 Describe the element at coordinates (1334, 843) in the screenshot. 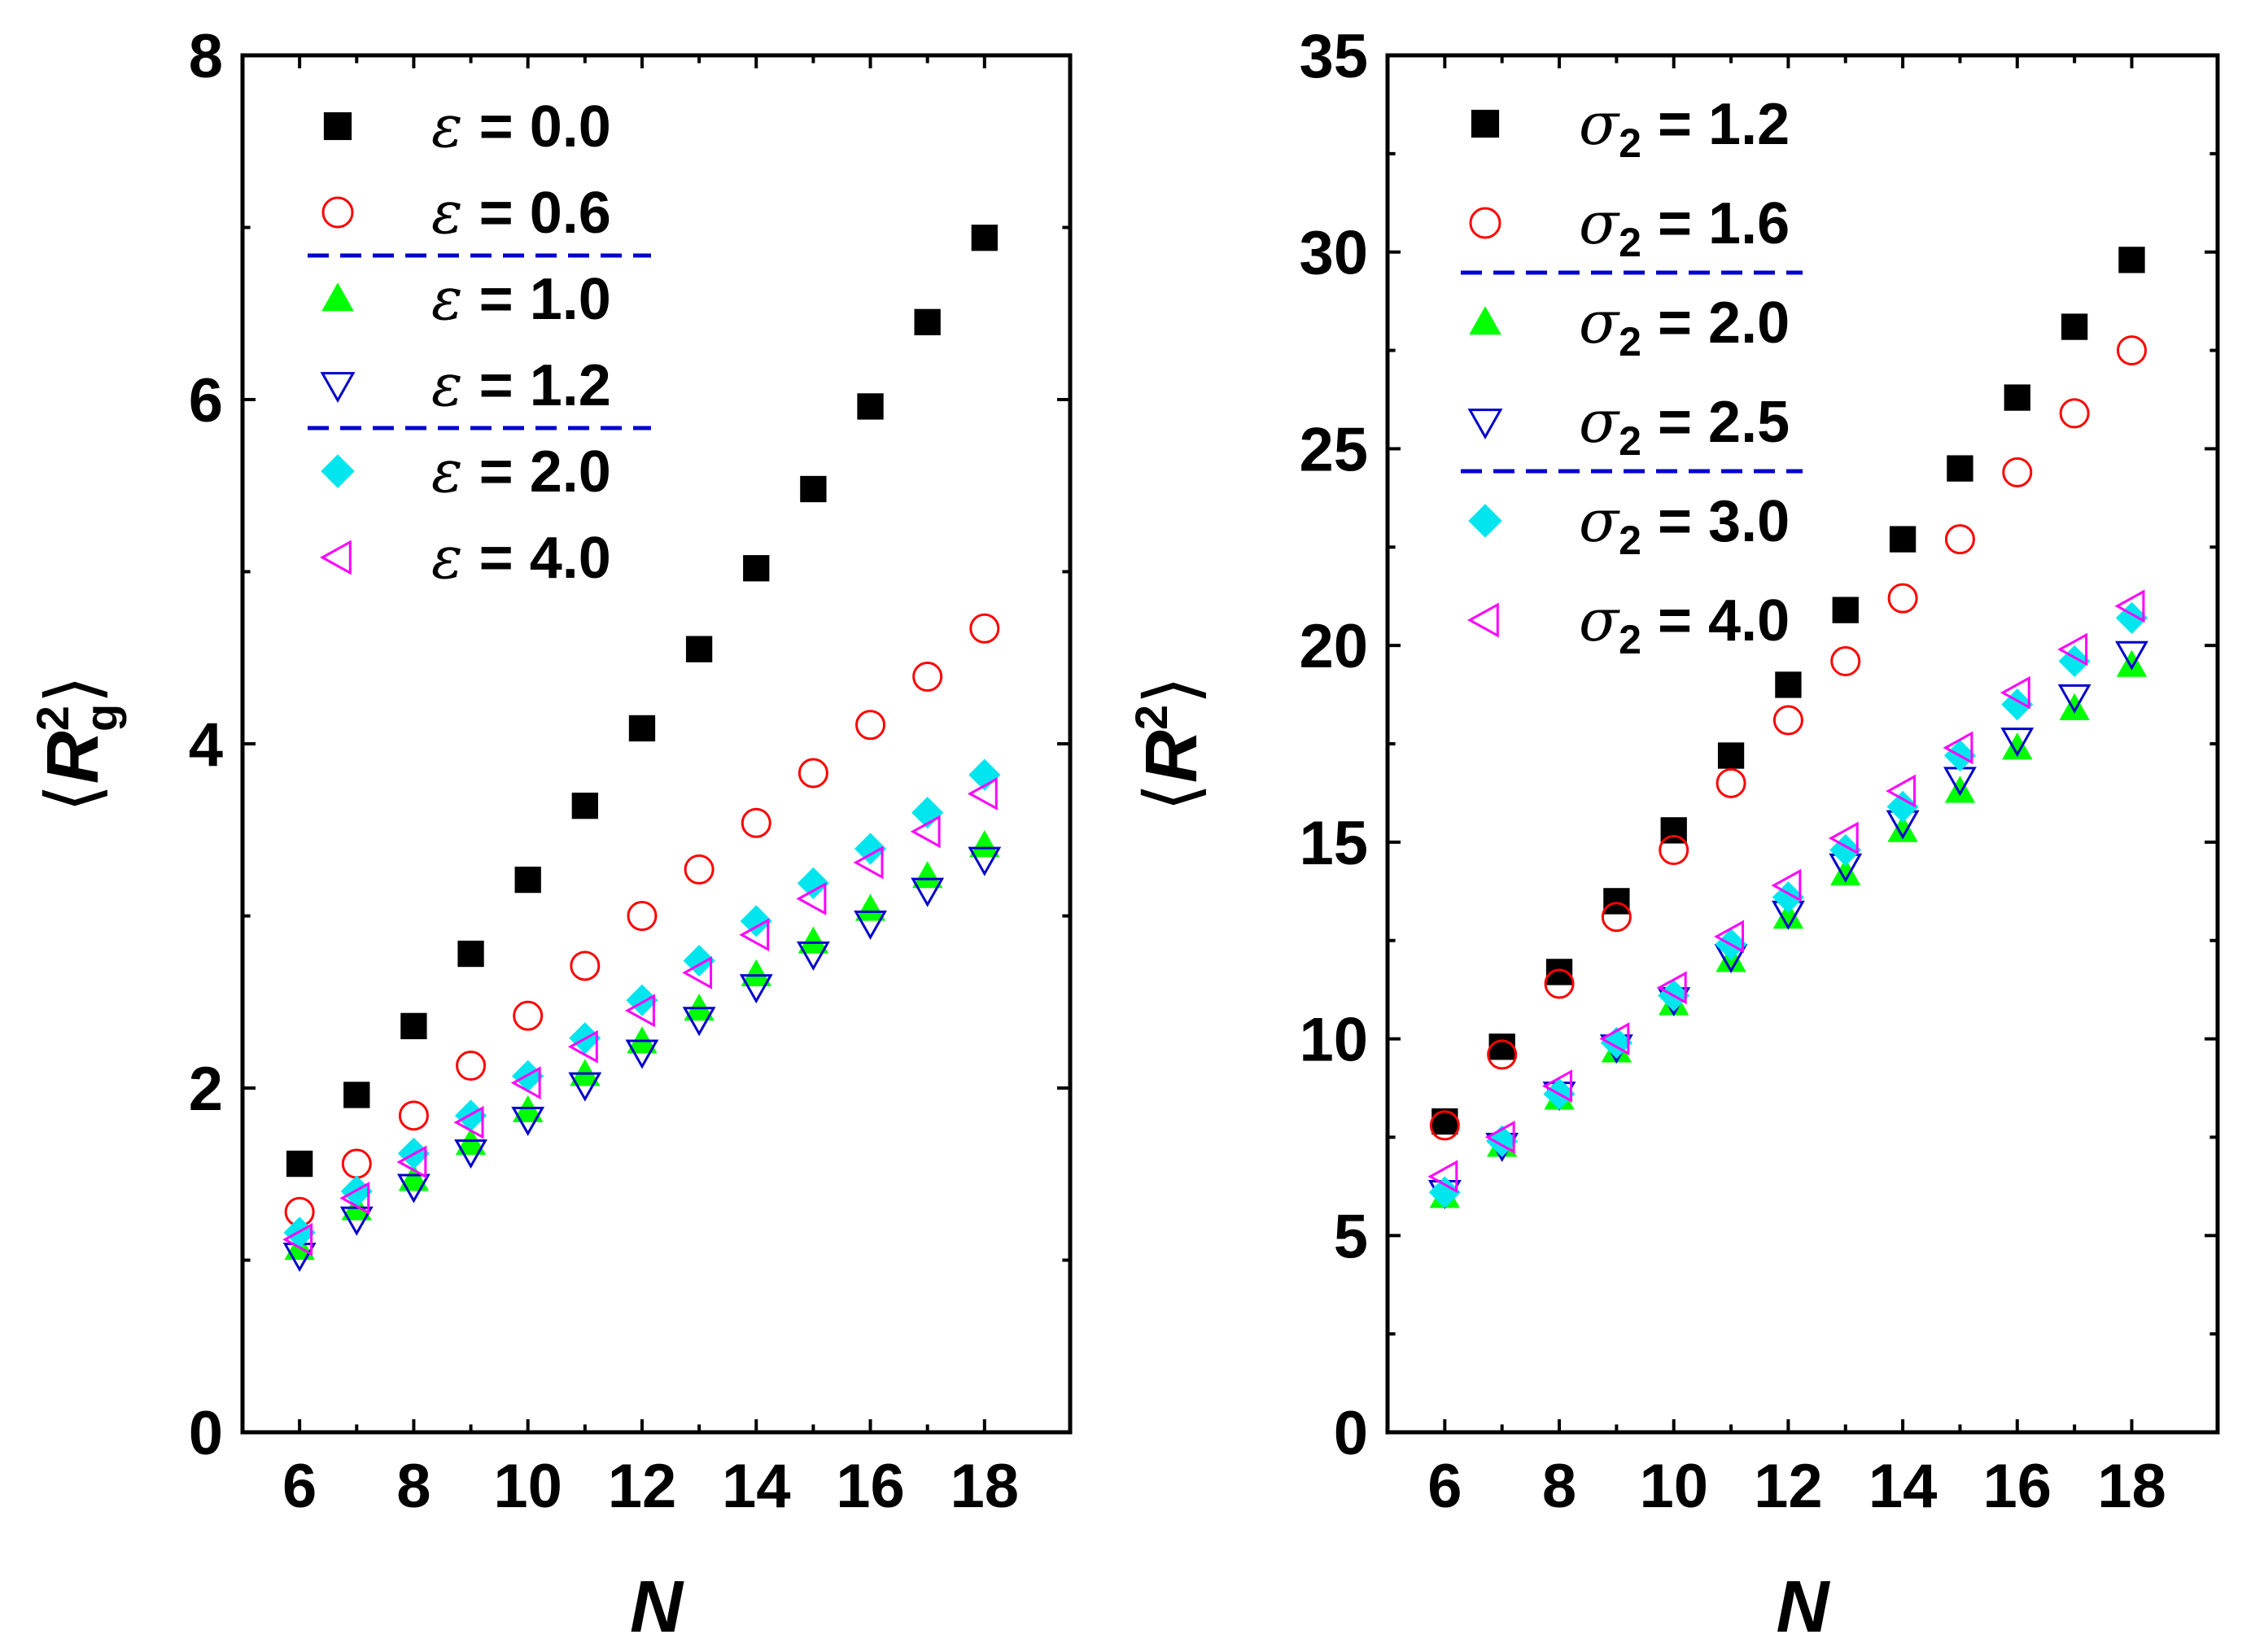

I see `y-tick-label: 15` at that location.